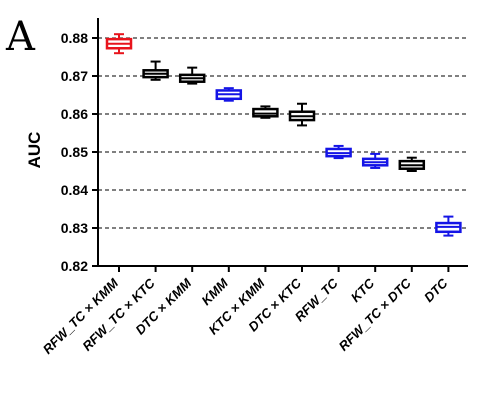 The image size is (500, 401). What do you see at coordinates (363, 290) in the screenshot?
I see `x-tick-label: KTC` at bounding box center [363, 290].